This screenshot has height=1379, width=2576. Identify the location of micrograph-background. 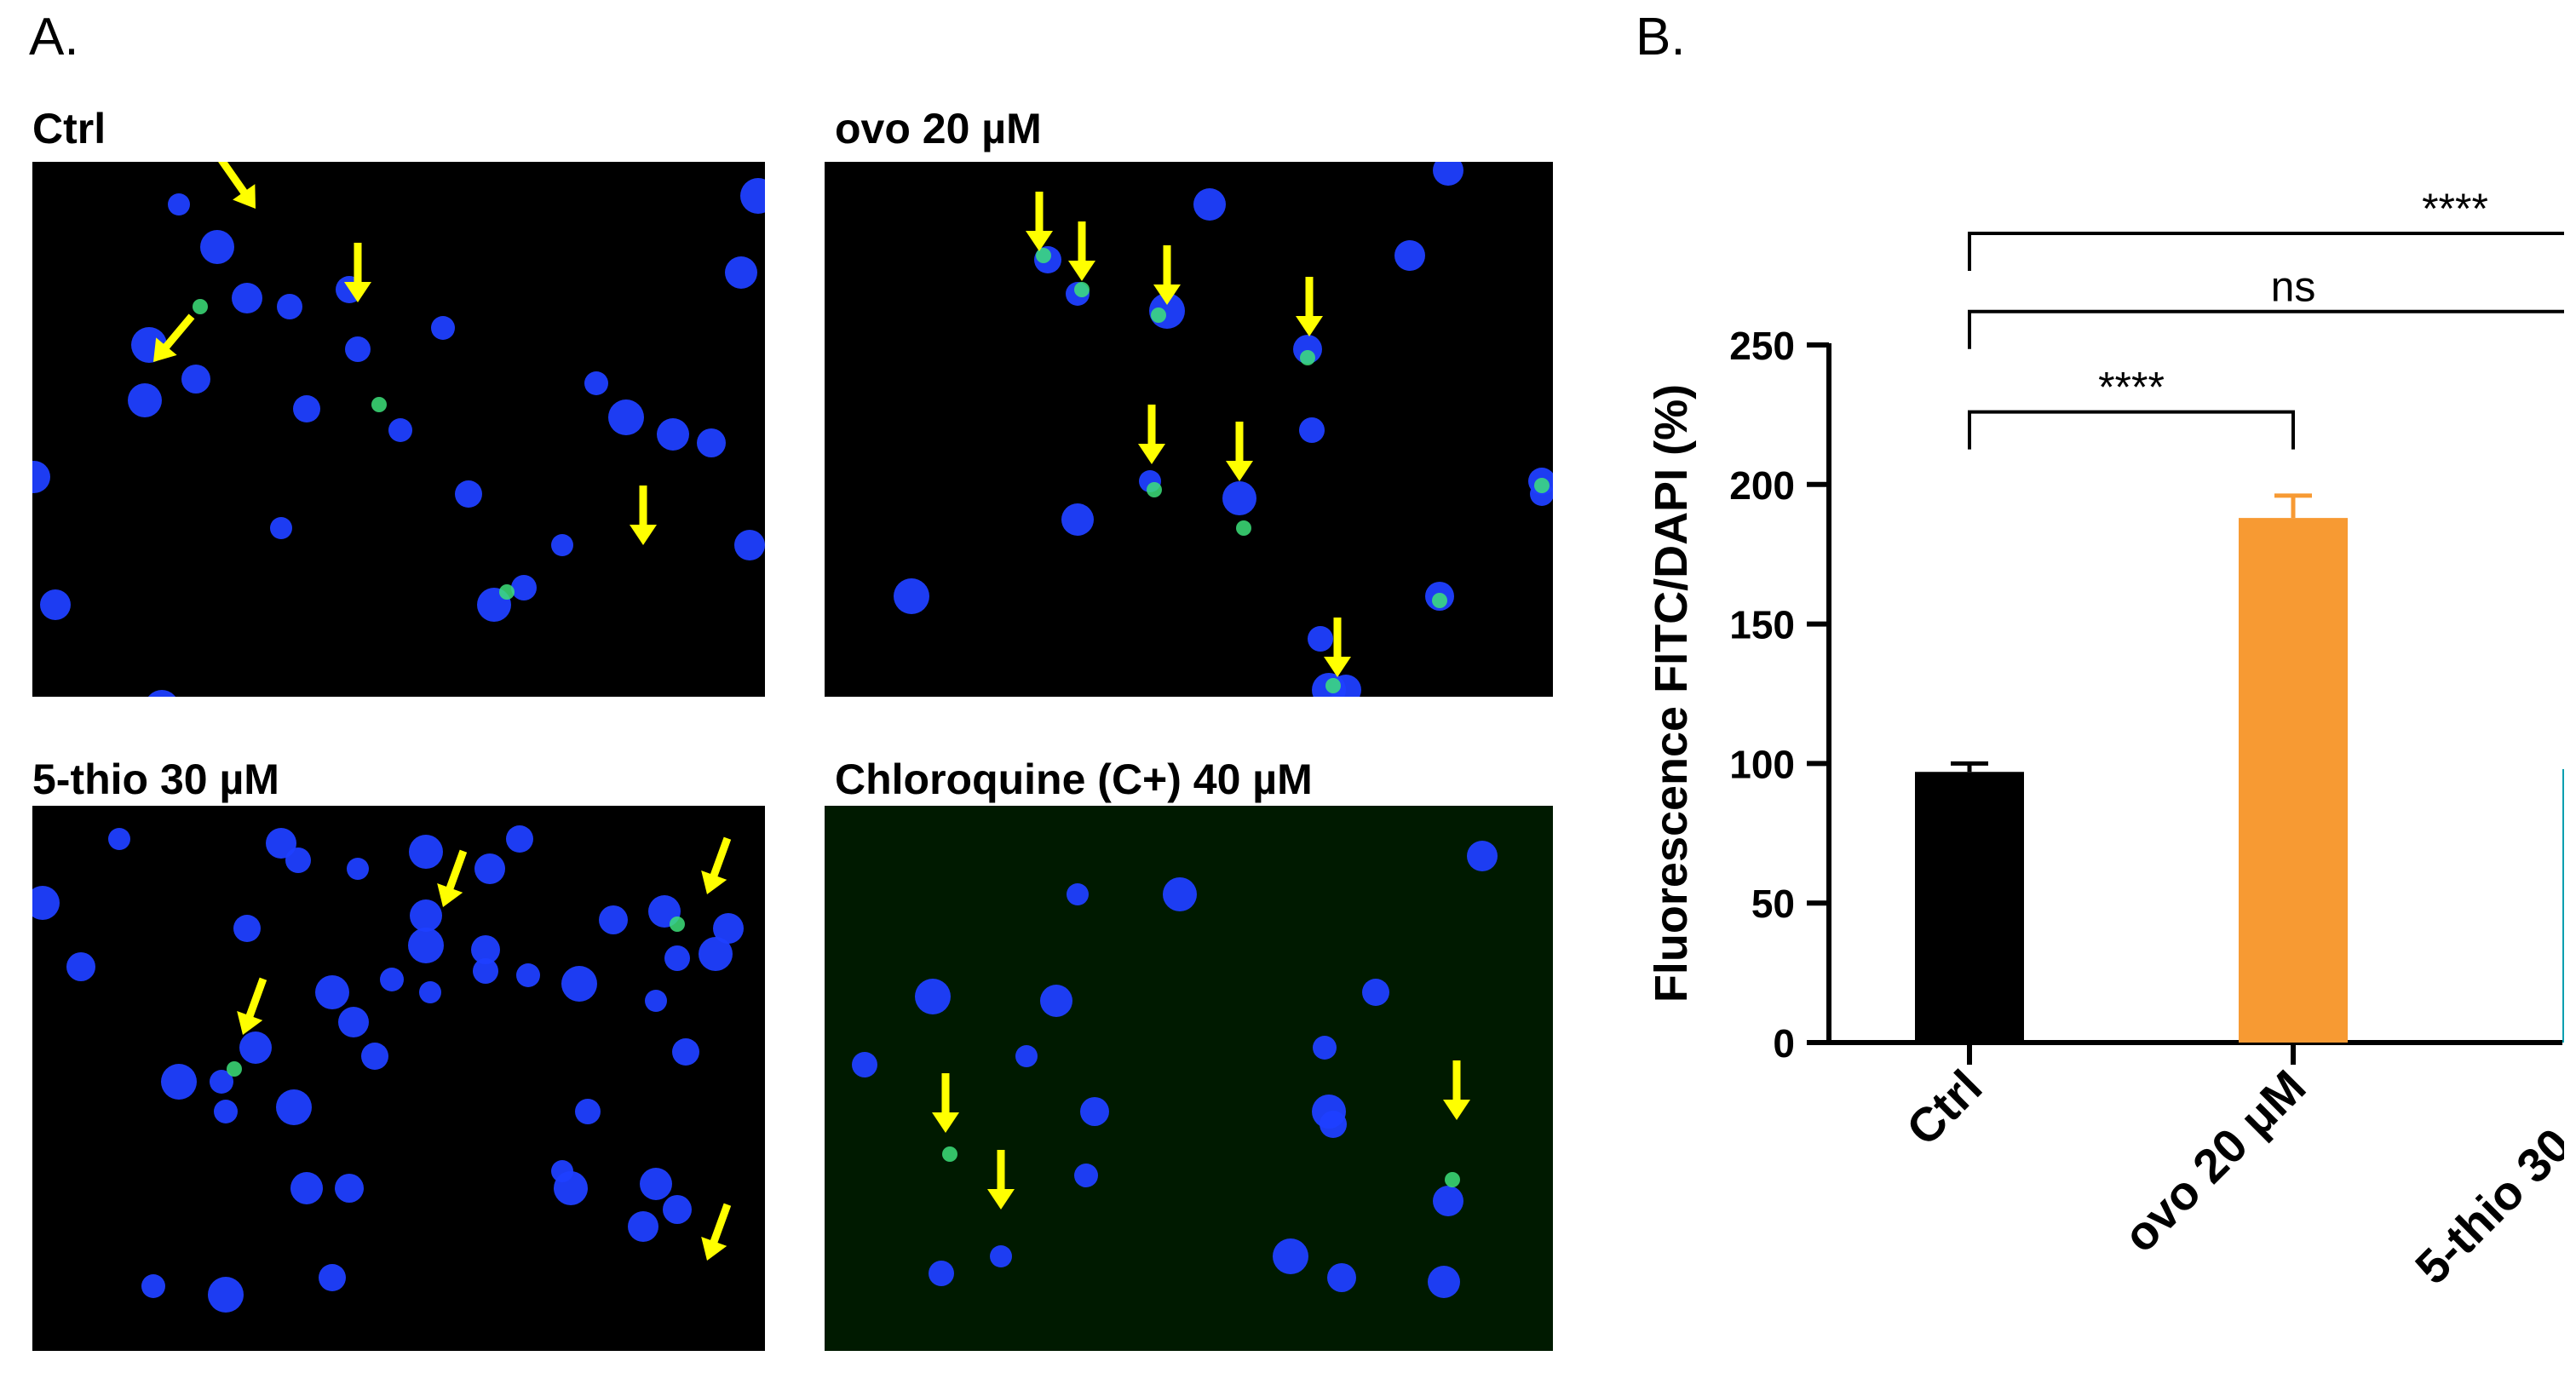
(399, 1078).